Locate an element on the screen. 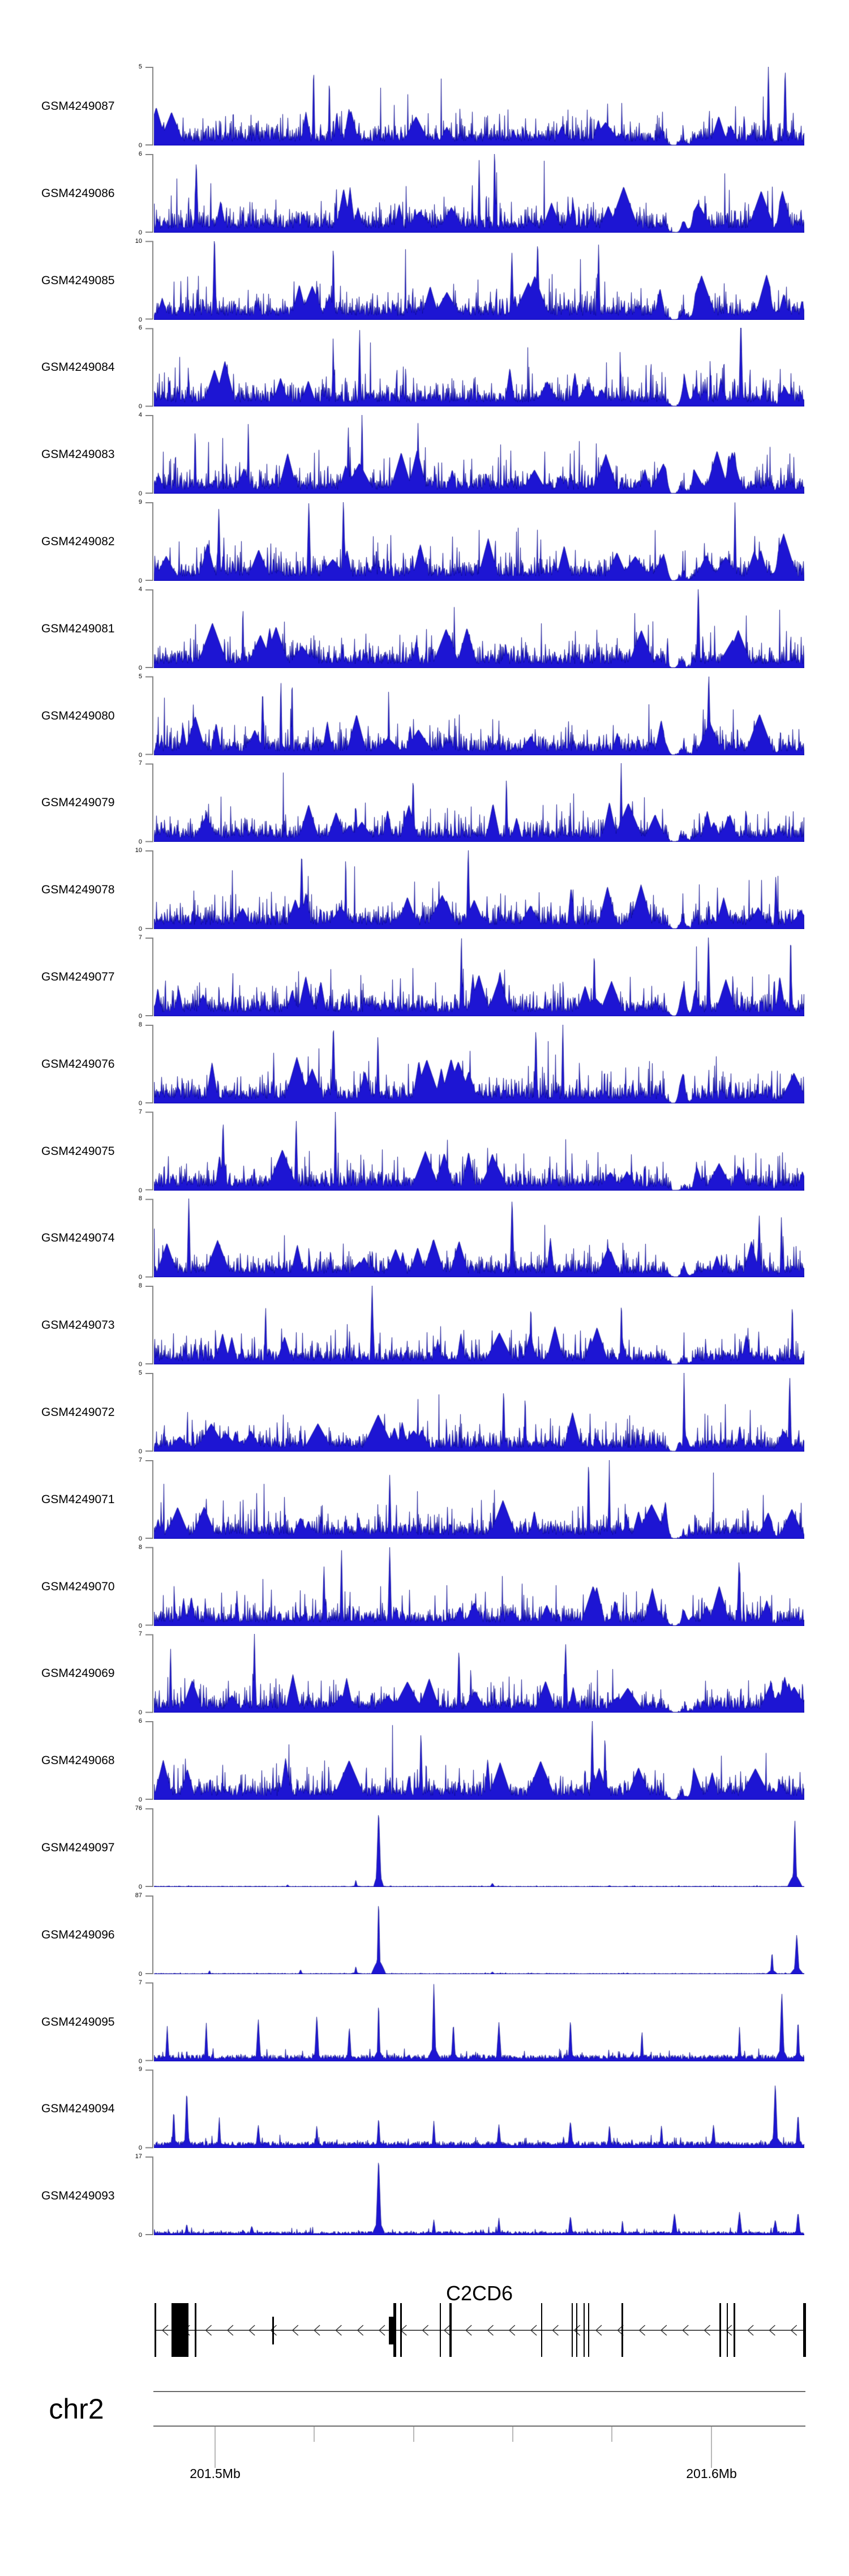  y-axis-min-GSM4249070: 0 is located at coordinates (140, 1625).